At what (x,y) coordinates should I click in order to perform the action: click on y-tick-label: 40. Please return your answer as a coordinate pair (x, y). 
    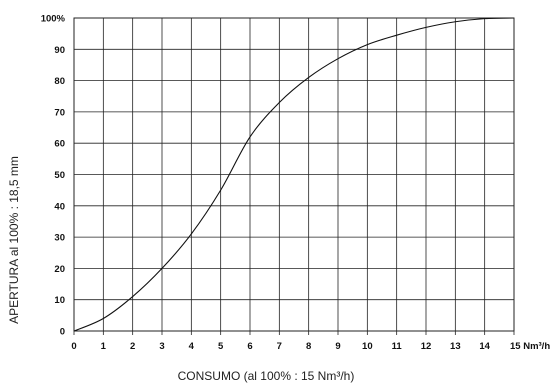
    Looking at the image, I should click on (59, 206).